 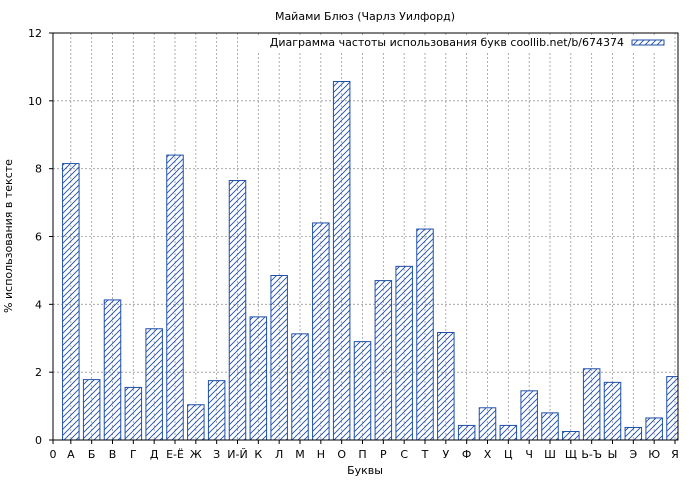 I want to click on x-tick-label: Н, so click(x=321, y=454).